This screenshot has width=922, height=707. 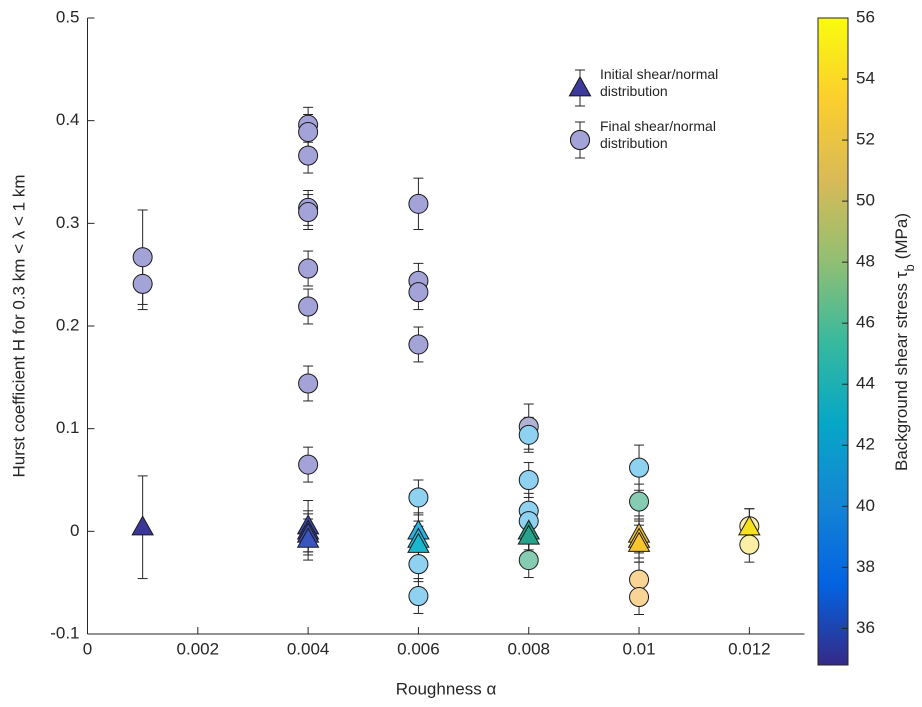 What do you see at coordinates (865, 444) in the screenshot?
I see `colorbar-tick-label: 42` at bounding box center [865, 444].